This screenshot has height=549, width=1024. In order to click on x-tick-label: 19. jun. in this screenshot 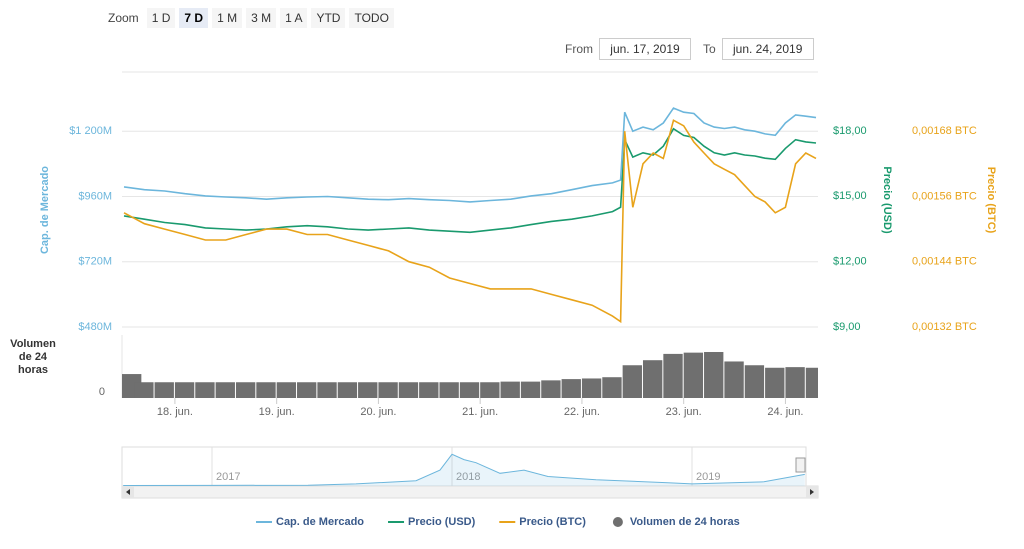, I will do `click(277, 412)`.